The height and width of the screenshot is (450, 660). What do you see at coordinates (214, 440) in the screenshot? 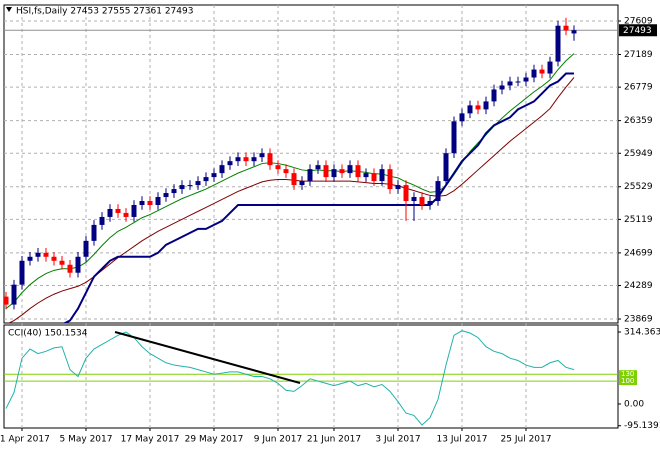
I see `x-tick-label: 29 May 2017` at bounding box center [214, 440].